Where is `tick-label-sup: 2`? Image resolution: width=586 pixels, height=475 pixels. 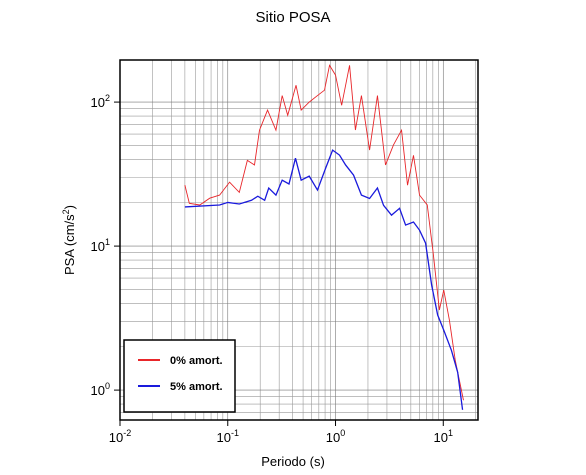 tick-label-sup: 2 is located at coordinates (107, 98).